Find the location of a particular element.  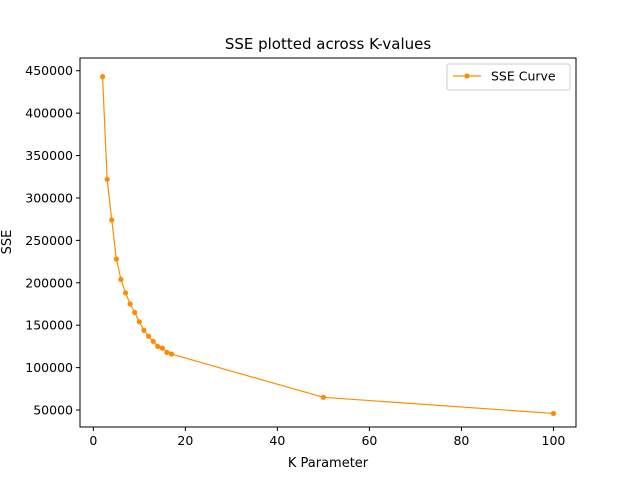

y-tick-label: 300000 is located at coordinates (49, 197).